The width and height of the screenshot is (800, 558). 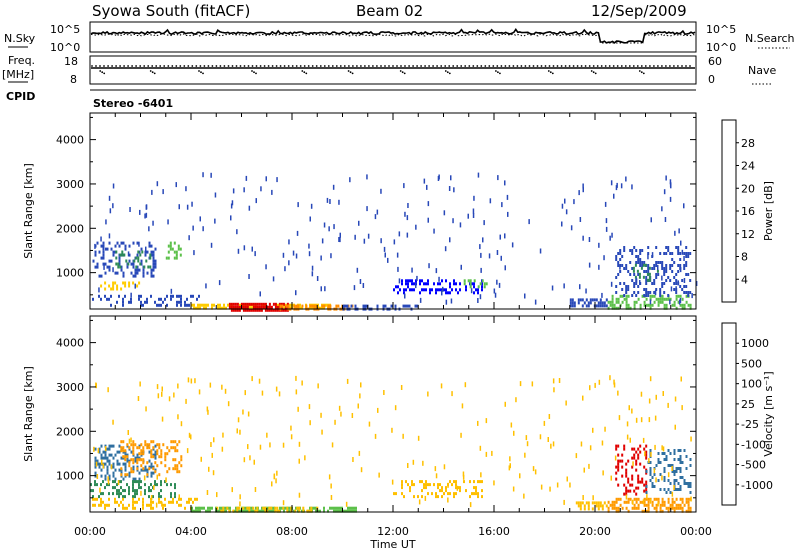 What do you see at coordinates (65, 29) in the screenshot?
I see `nsky-tick-top: 10^5` at bounding box center [65, 29].